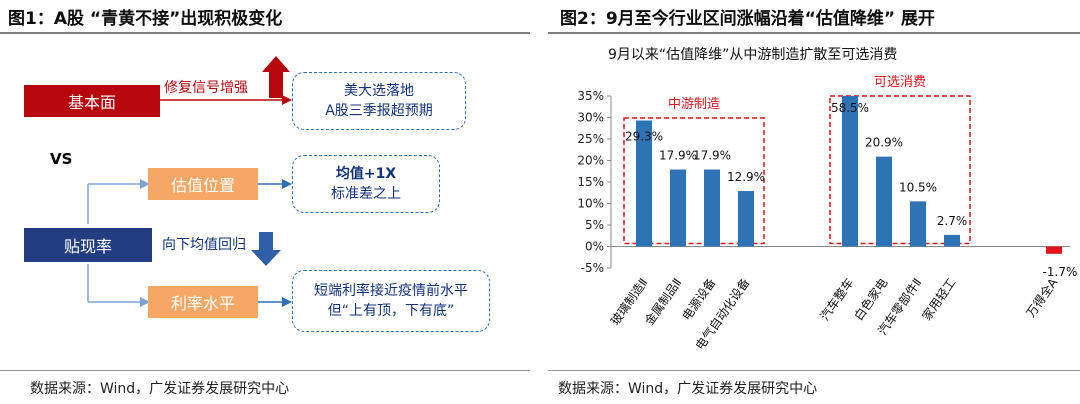 This screenshot has width=1080, height=404. Describe the element at coordinates (694, 104) in the screenshot. I see `group-label: 中游制造` at that location.